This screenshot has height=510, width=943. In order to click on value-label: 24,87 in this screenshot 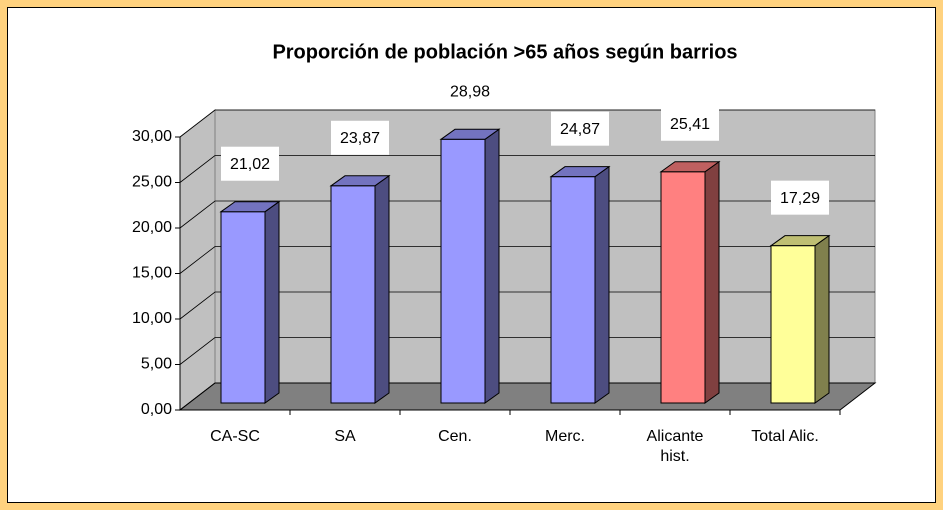, I will do `click(580, 129)`.